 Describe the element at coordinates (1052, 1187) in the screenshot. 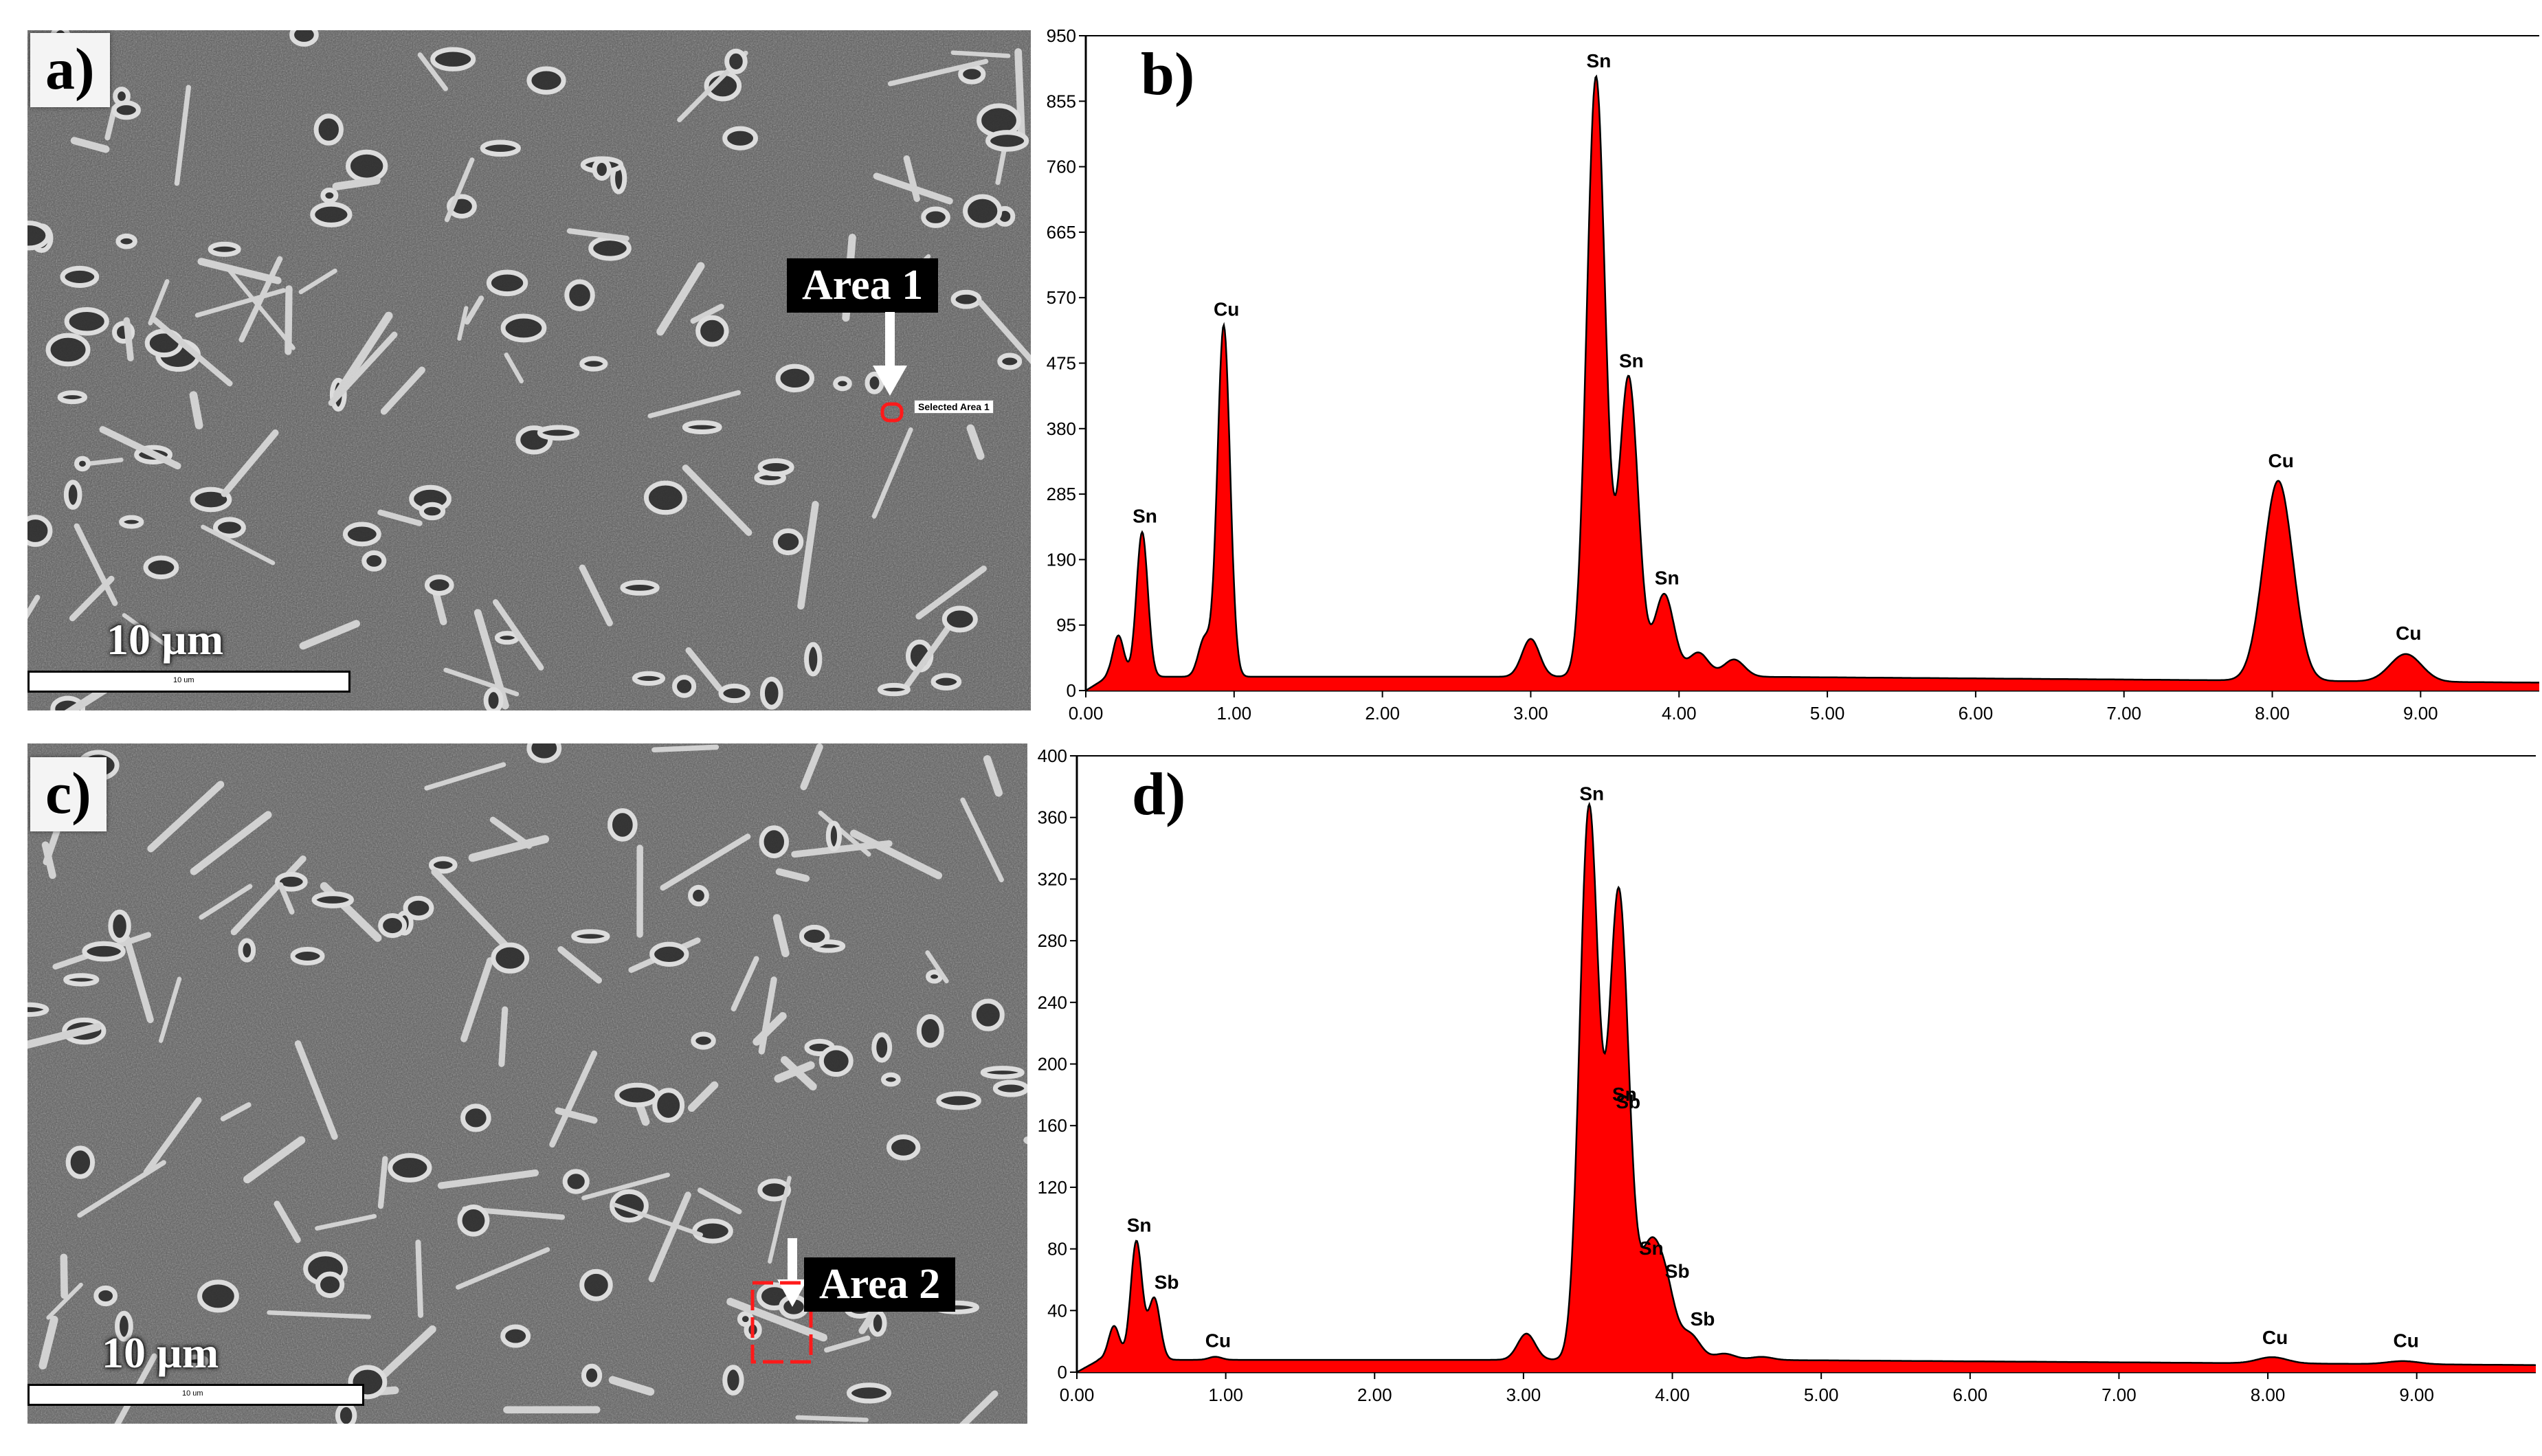

I see `y-tick-label: 120` at that location.